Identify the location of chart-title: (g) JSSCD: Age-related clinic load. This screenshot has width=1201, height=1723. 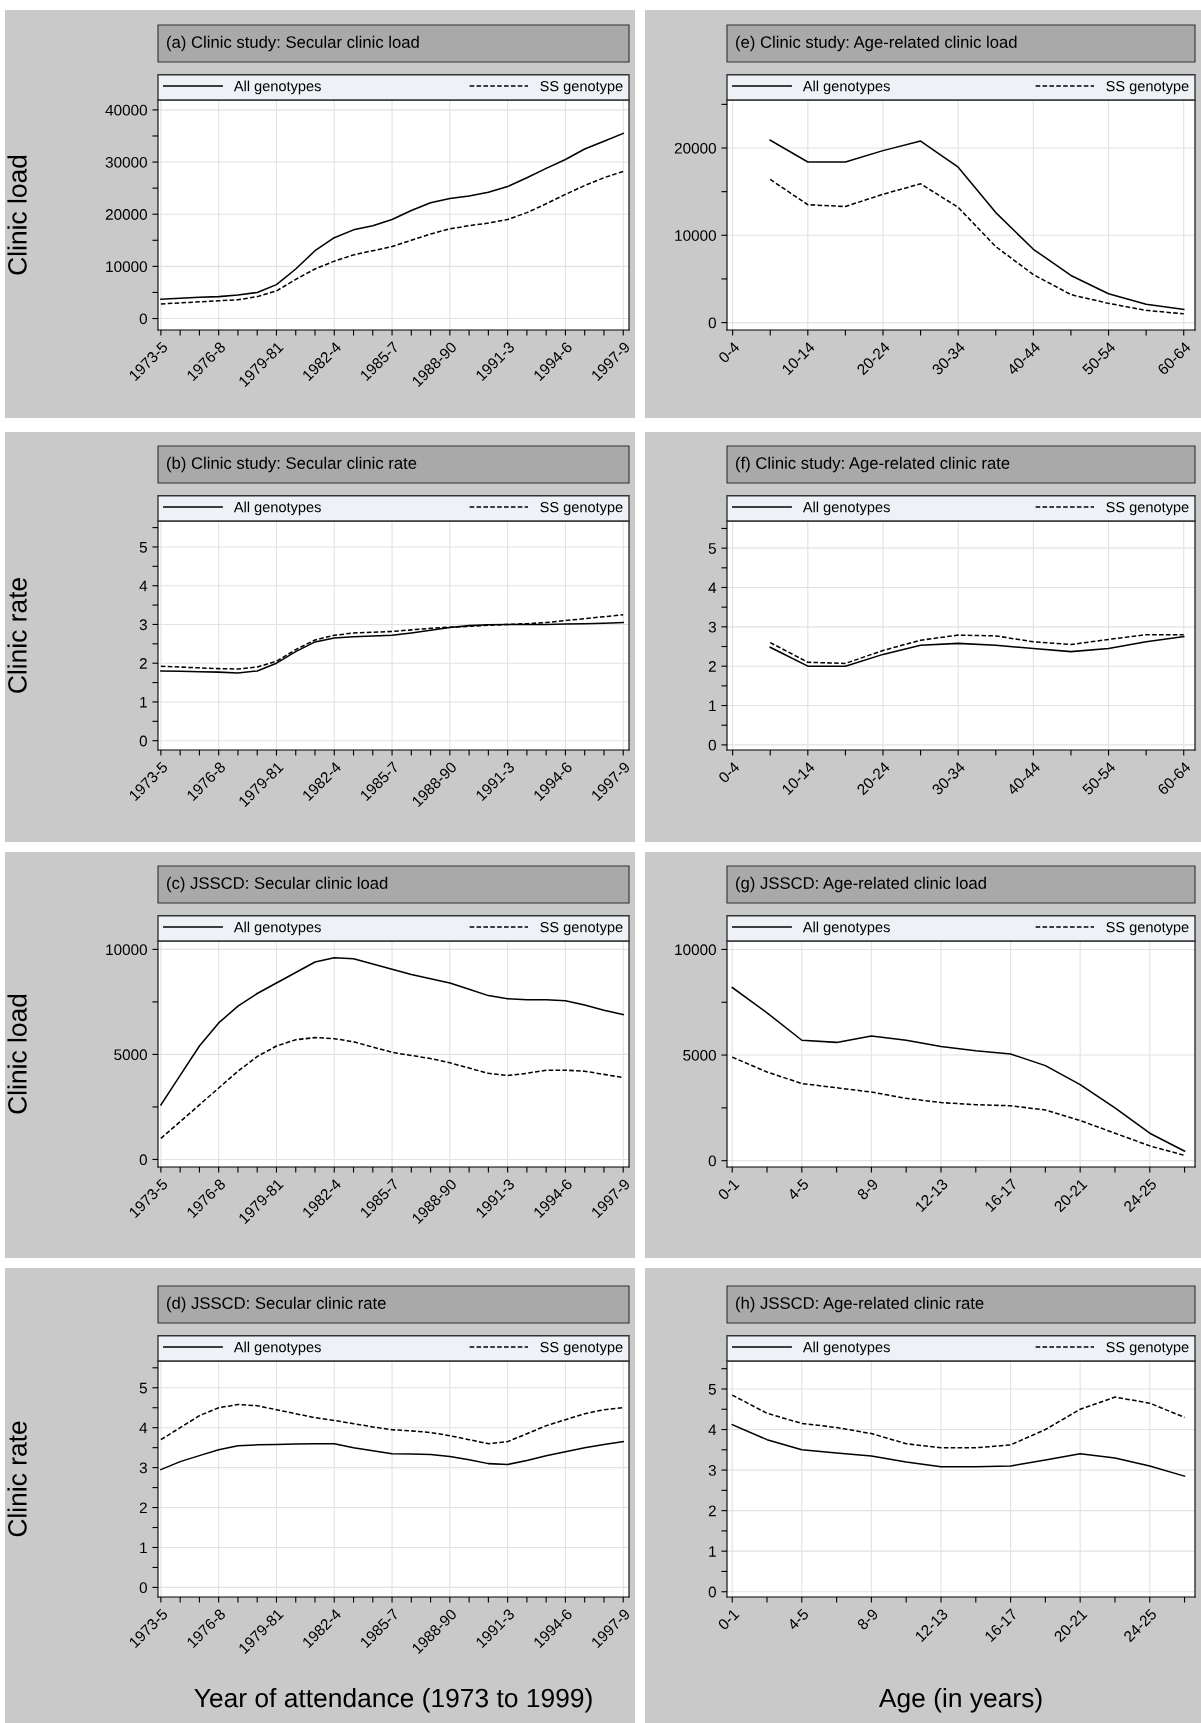
(861, 884).